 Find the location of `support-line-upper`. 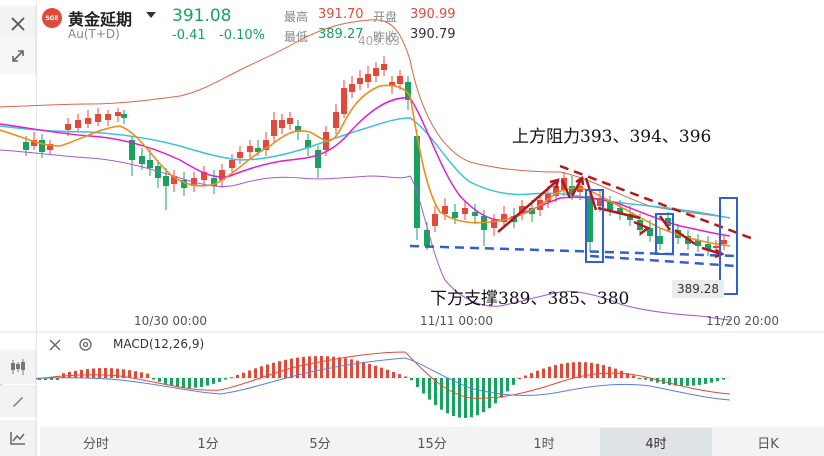

support-line-upper is located at coordinates (573, 251).